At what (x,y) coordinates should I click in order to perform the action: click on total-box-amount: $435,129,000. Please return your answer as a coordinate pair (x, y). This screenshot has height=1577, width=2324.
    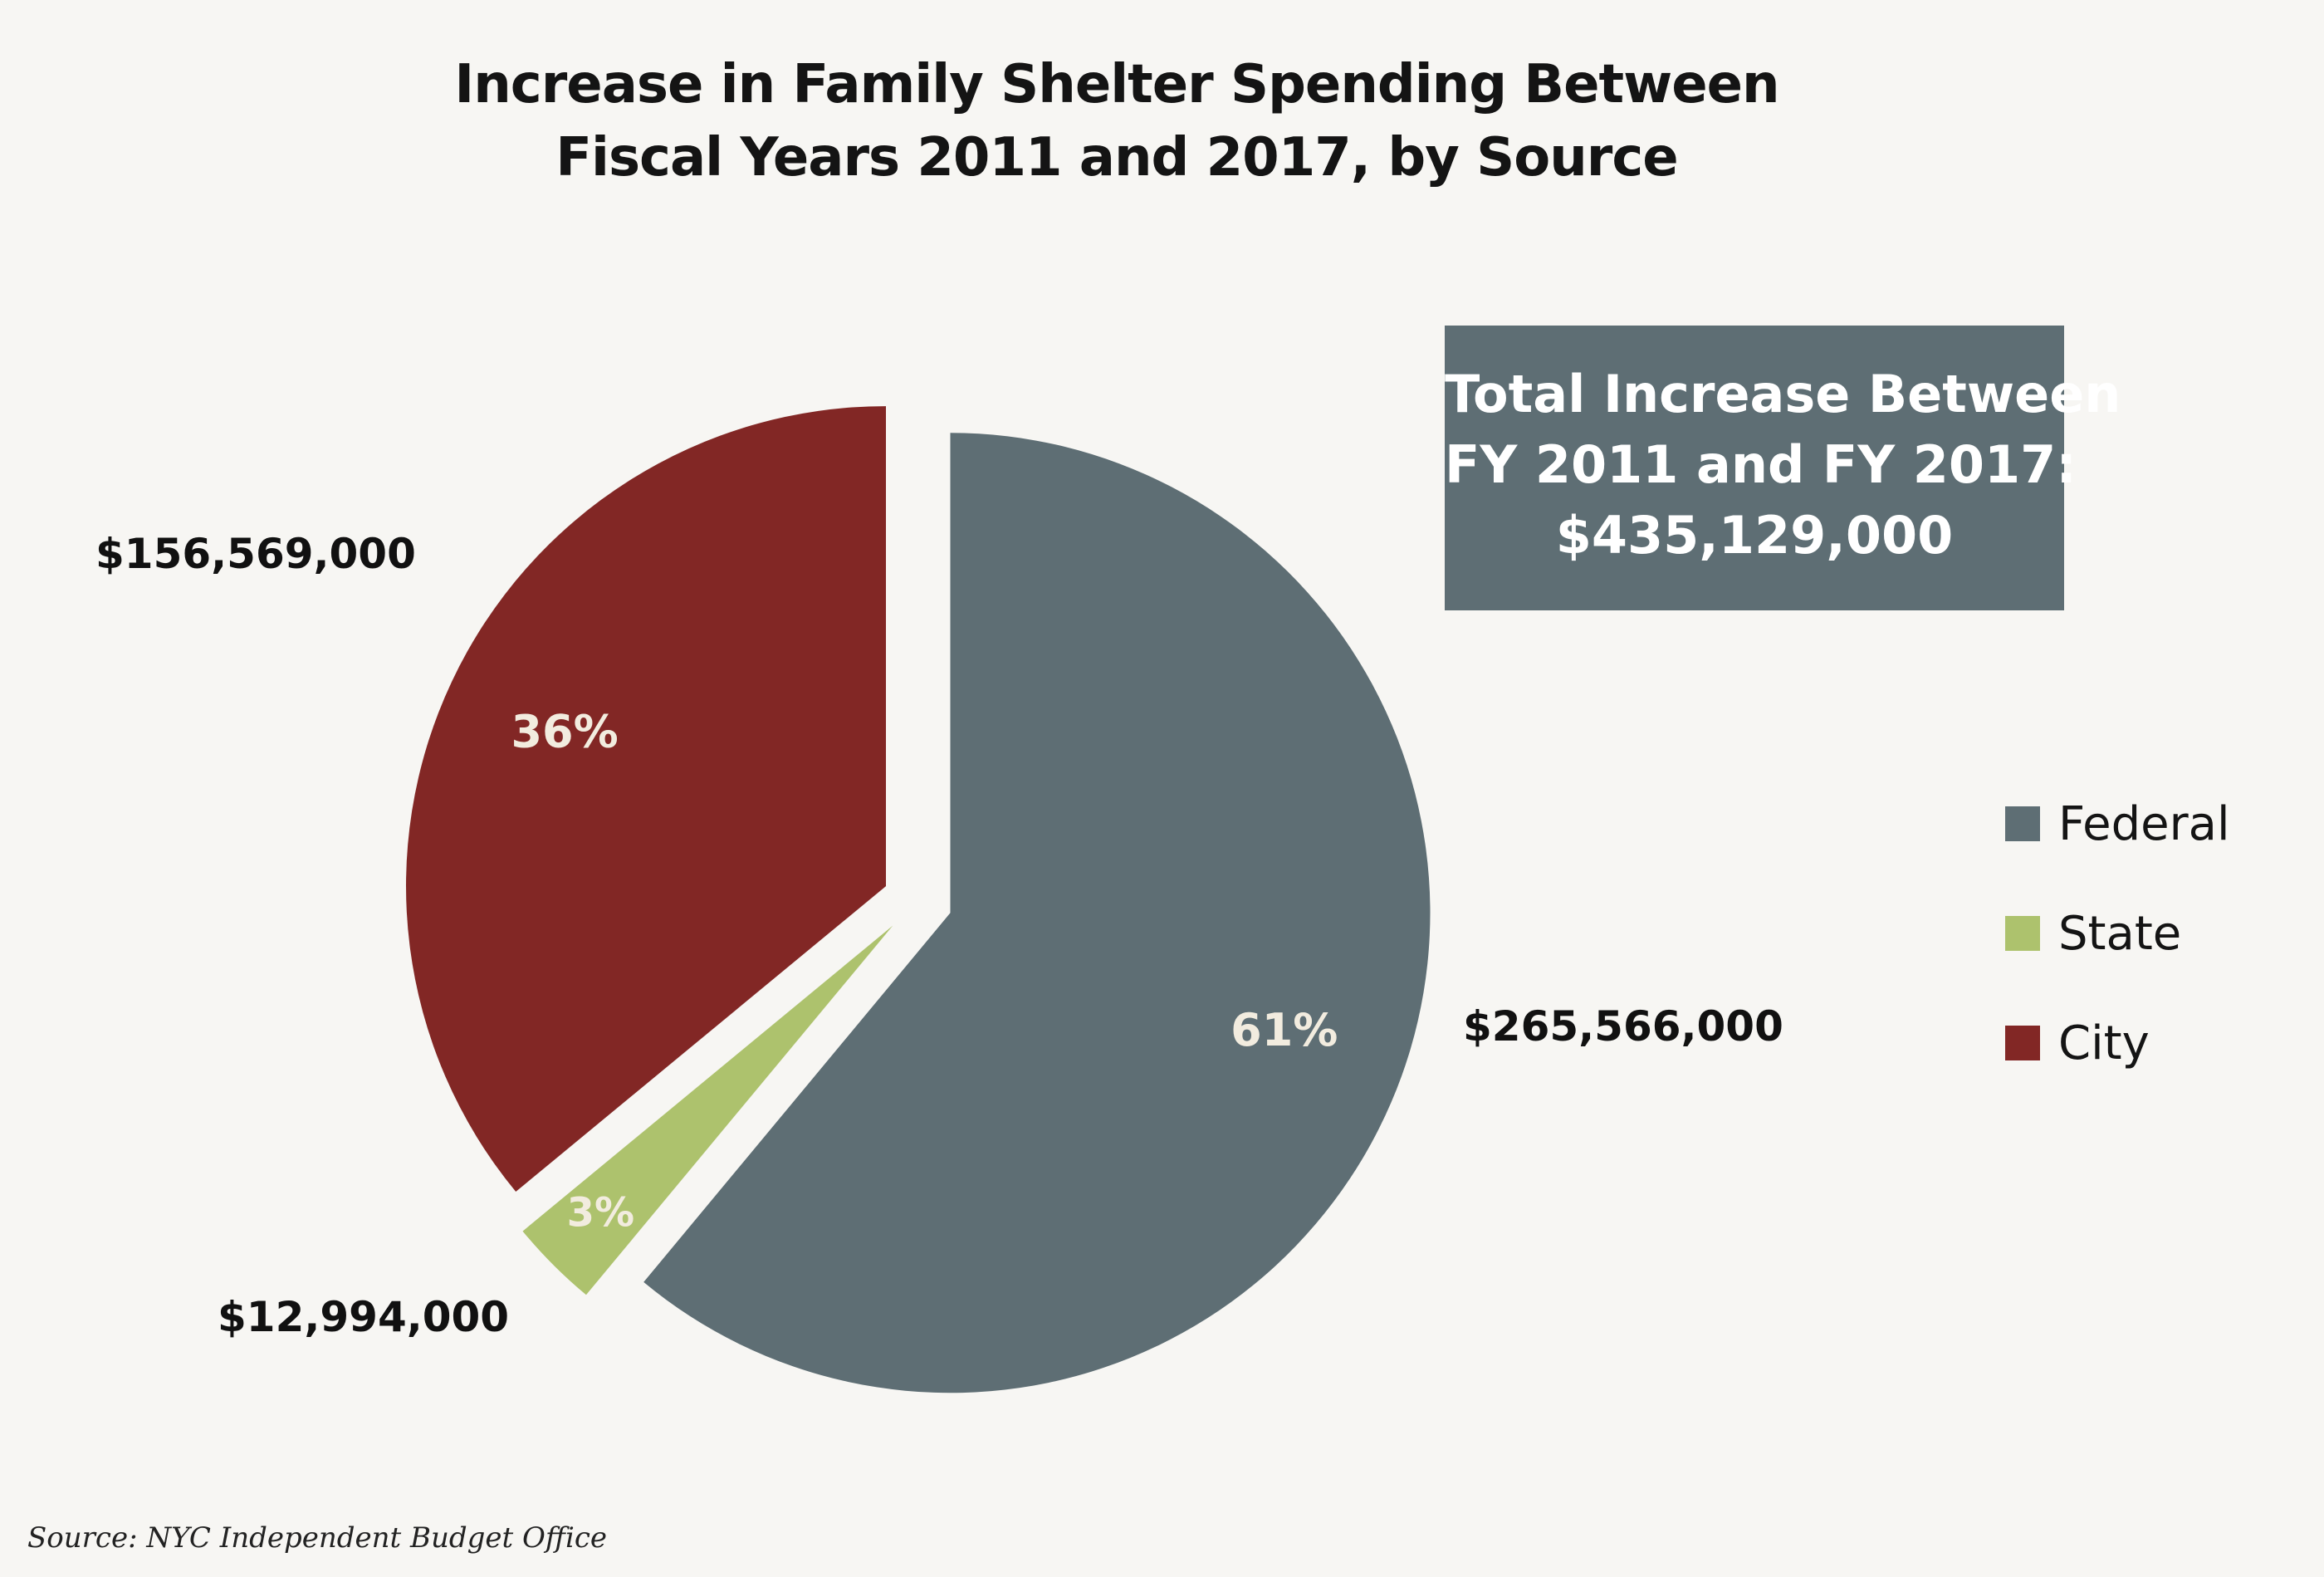
    Looking at the image, I should click on (1754, 535).